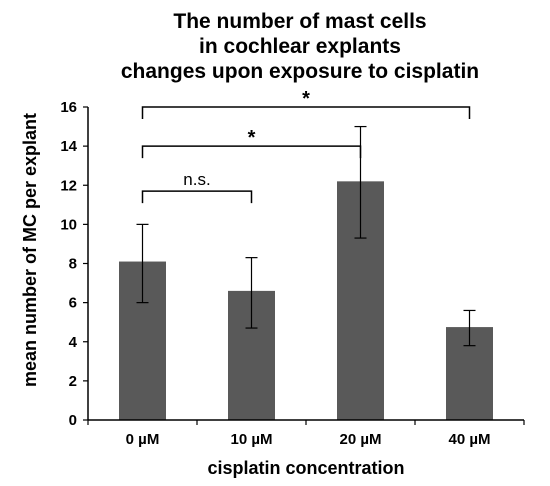 This screenshot has width=550, height=486. What do you see at coordinates (68, 107) in the screenshot?
I see `y-tick-label-8: 16` at bounding box center [68, 107].